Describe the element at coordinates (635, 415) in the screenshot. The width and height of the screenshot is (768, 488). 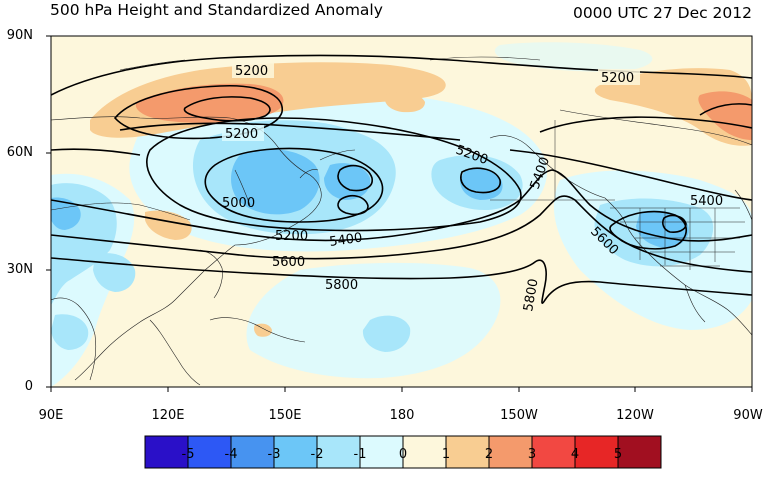
I see `lon-label-120w: 120W` at that location.